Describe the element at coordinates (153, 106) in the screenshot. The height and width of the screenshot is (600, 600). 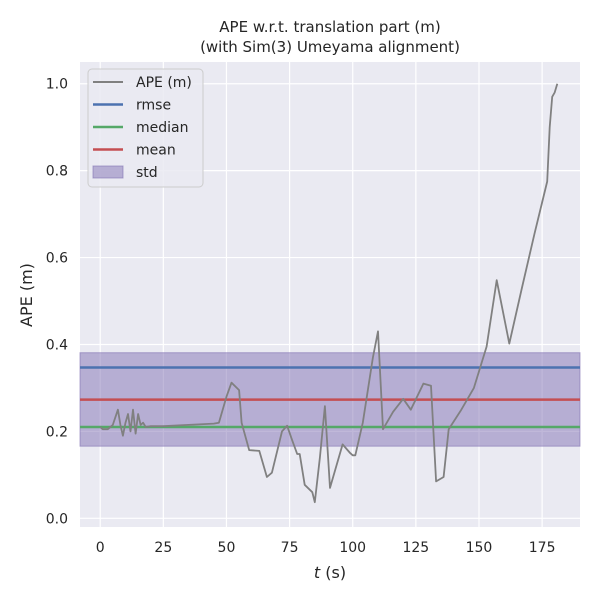
I see `legend-label-rmse: rmse` at that location.